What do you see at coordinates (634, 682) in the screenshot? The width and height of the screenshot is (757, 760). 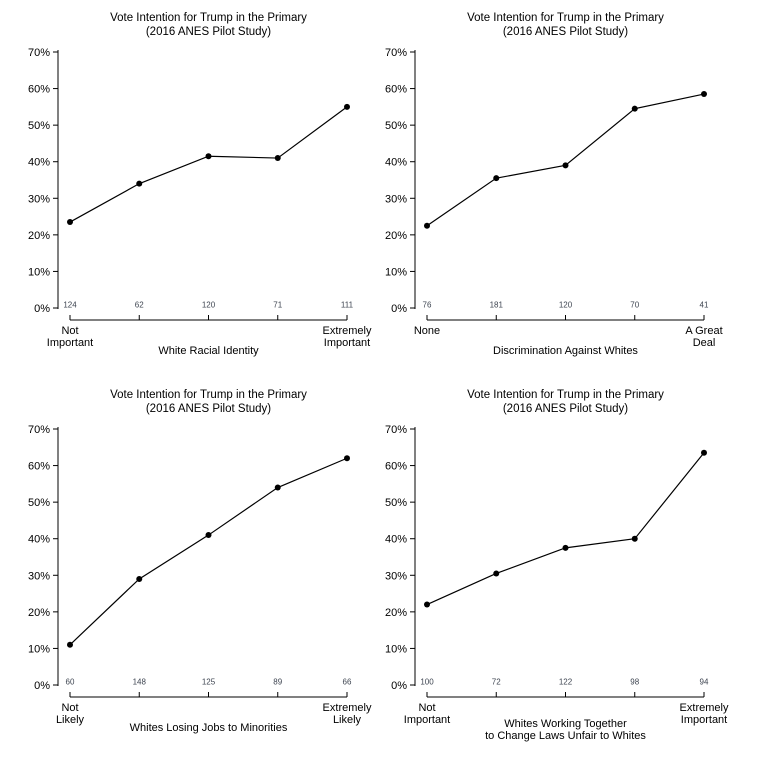 I see `sample-size-label: 98` at bounding box center [634, 682].